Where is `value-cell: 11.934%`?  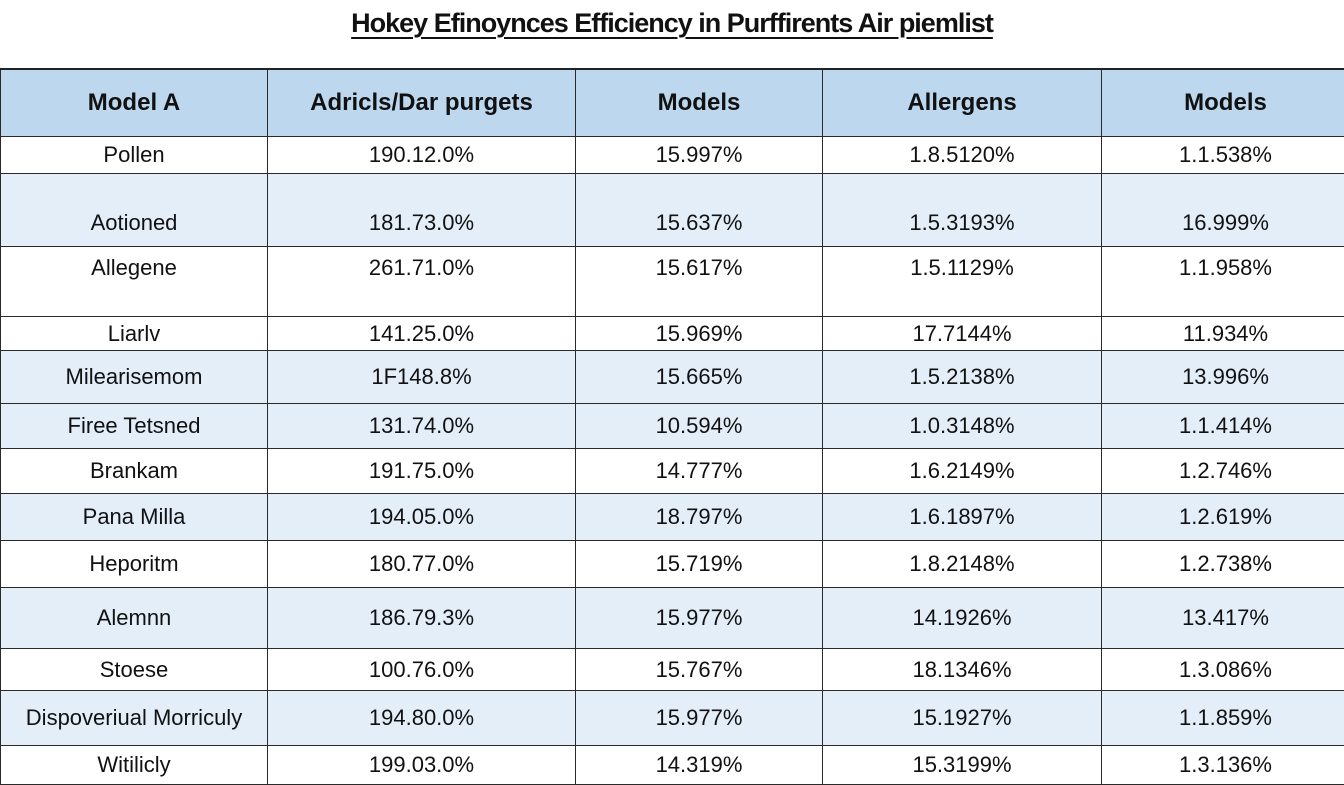 value-cell: 11.934% is located at coordinates (1223, 334).